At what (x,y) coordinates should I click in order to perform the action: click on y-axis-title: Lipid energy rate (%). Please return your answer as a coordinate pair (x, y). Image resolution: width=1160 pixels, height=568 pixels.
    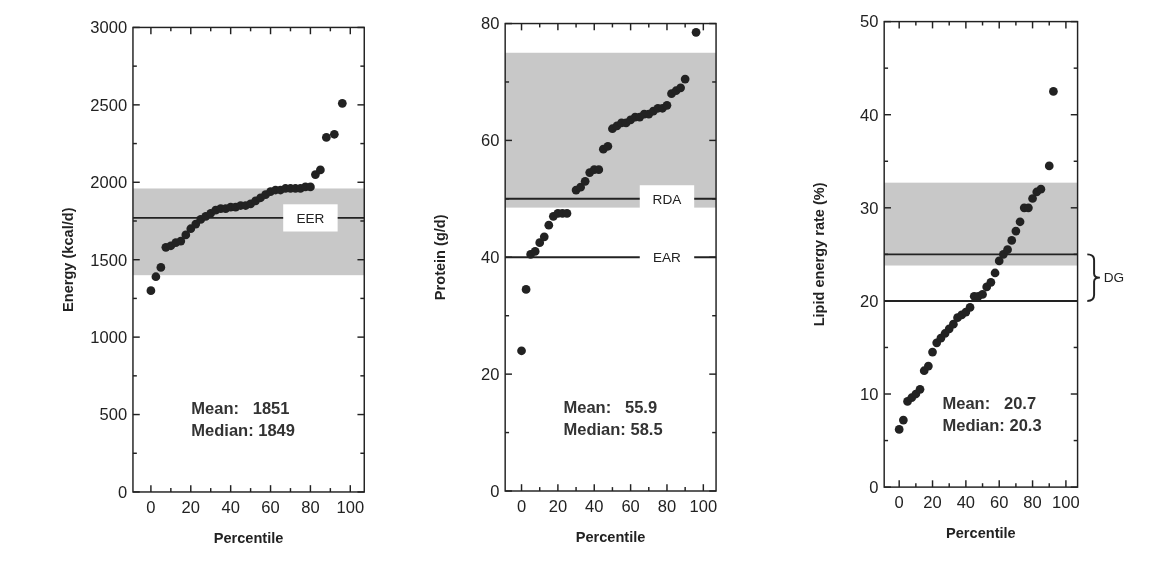
    Looking at the image, I should click on (818, 254).